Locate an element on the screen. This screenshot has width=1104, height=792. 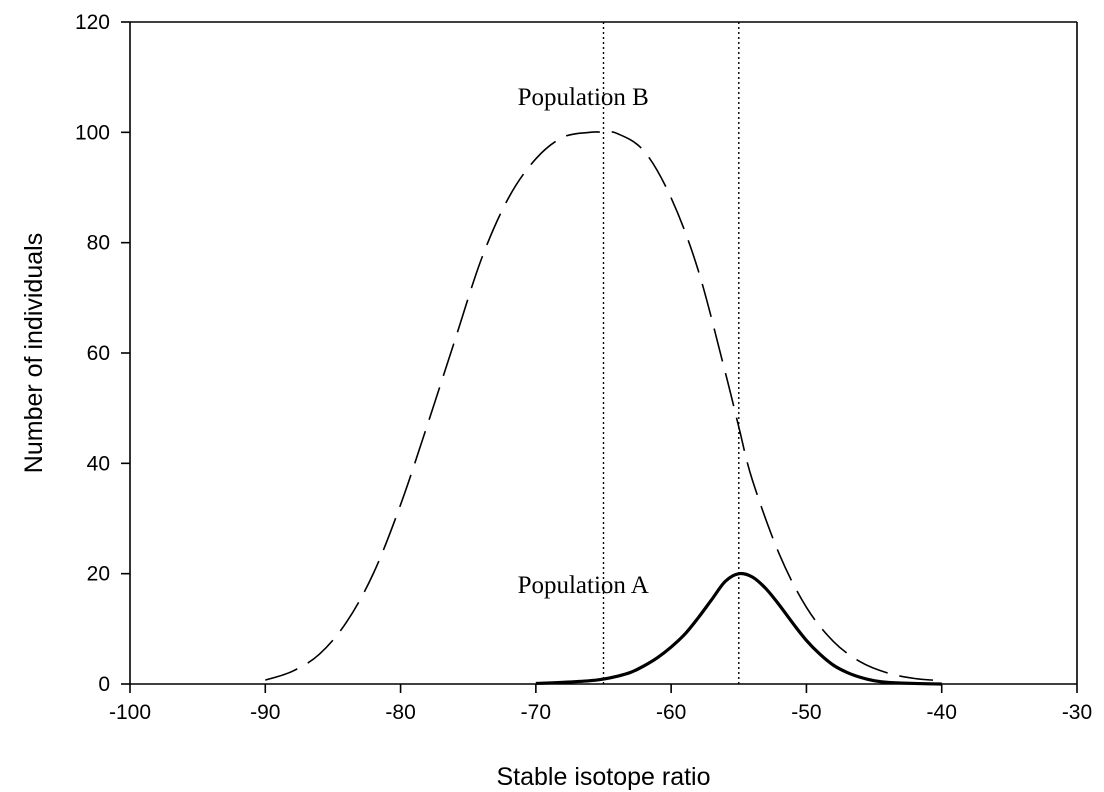
x-tick-label: -70 is located at coordinates (536, 712).